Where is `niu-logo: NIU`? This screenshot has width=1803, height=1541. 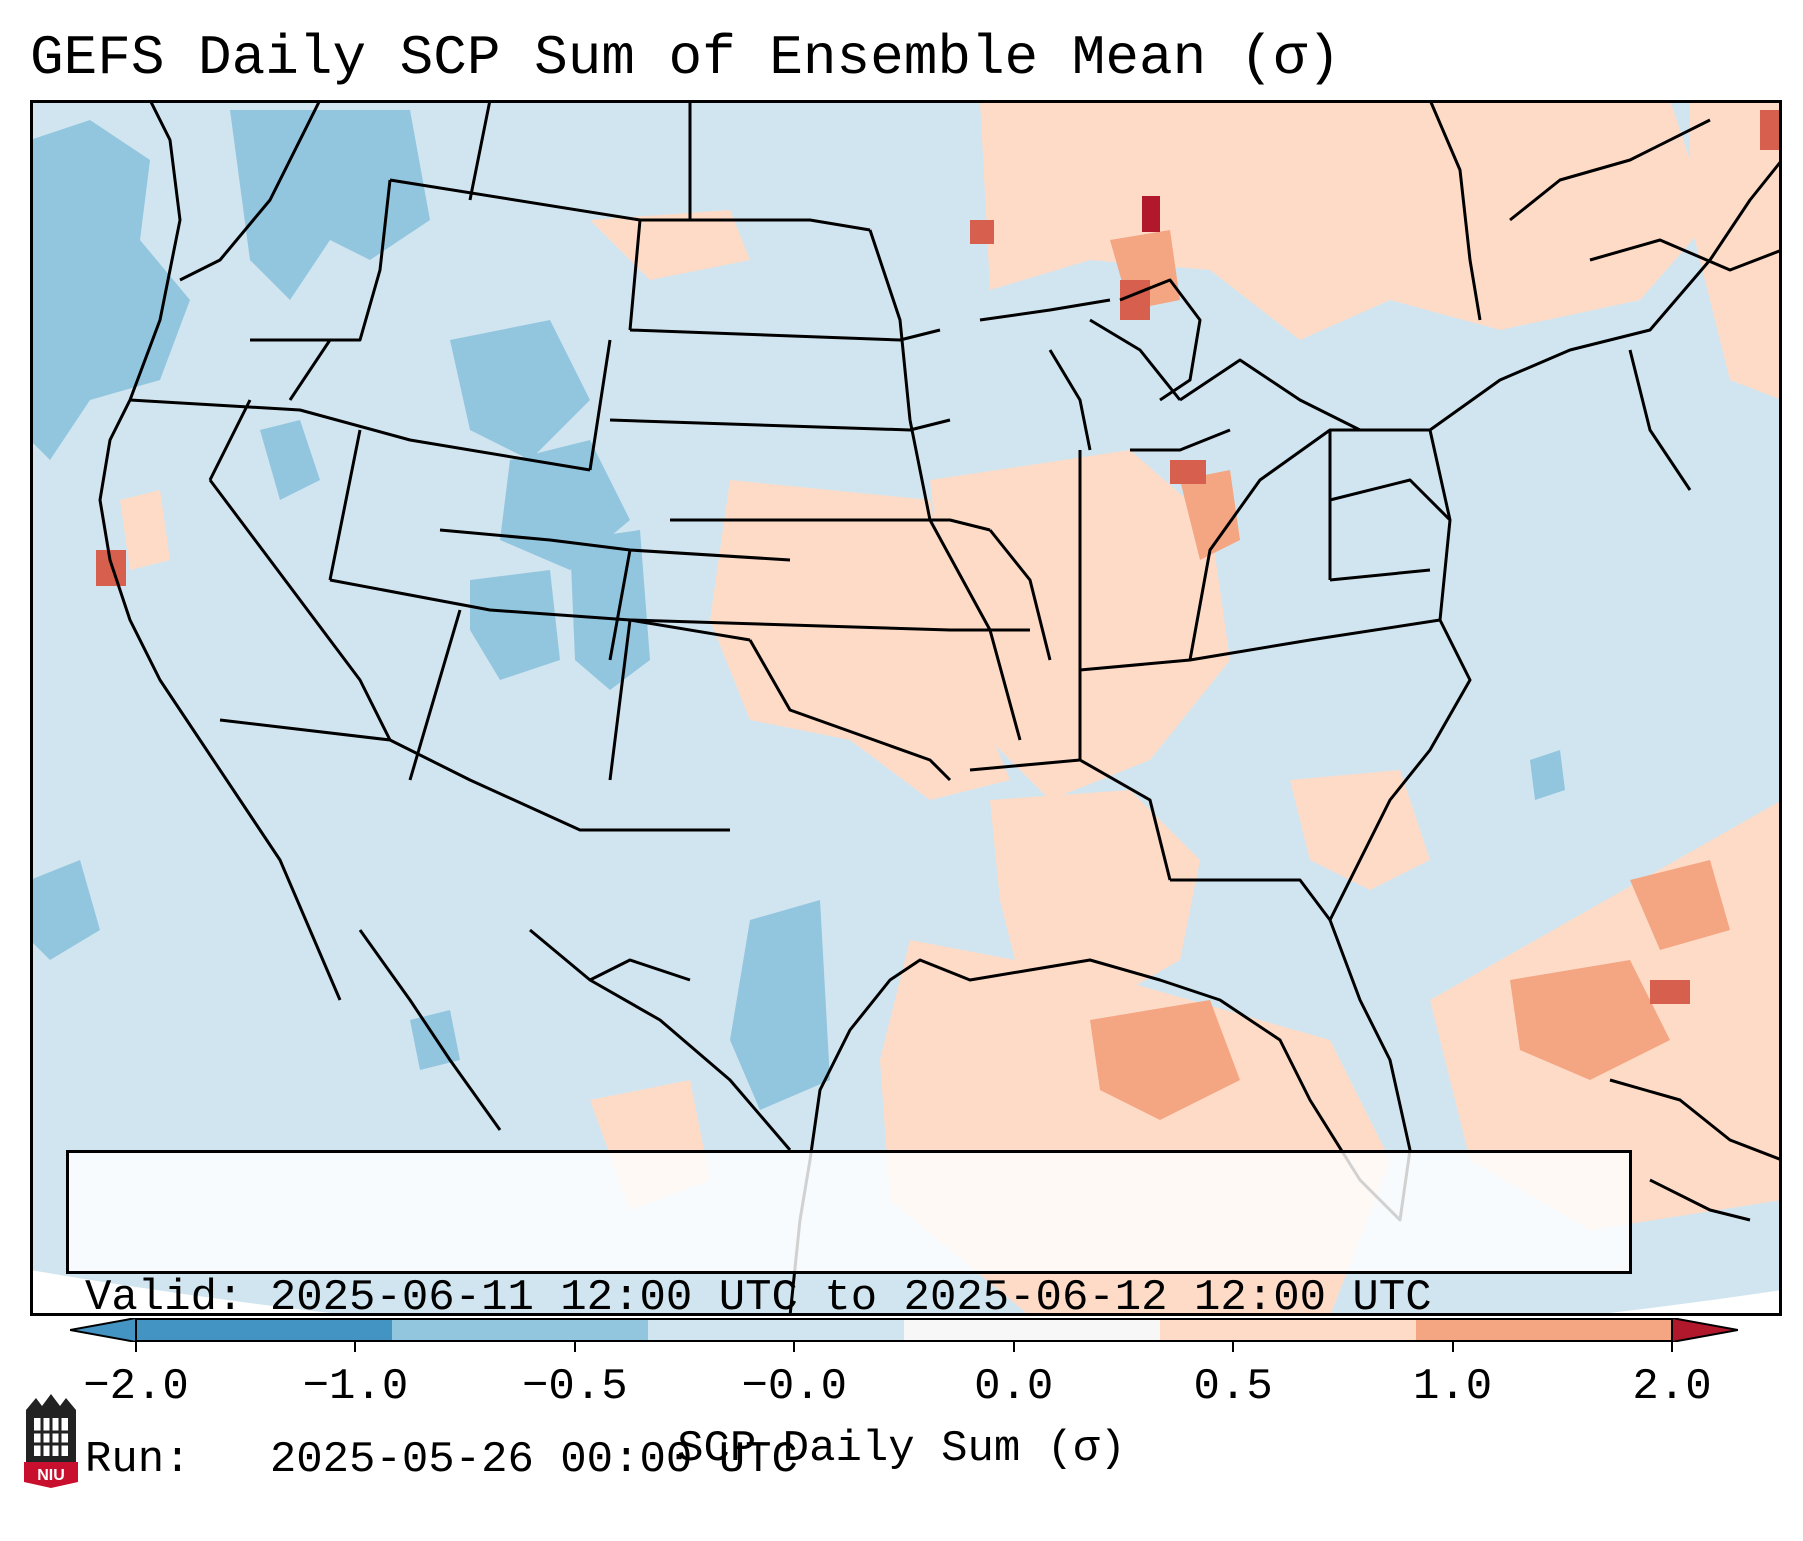
niu-logo: NIU is located at coordinates (51, 1440).